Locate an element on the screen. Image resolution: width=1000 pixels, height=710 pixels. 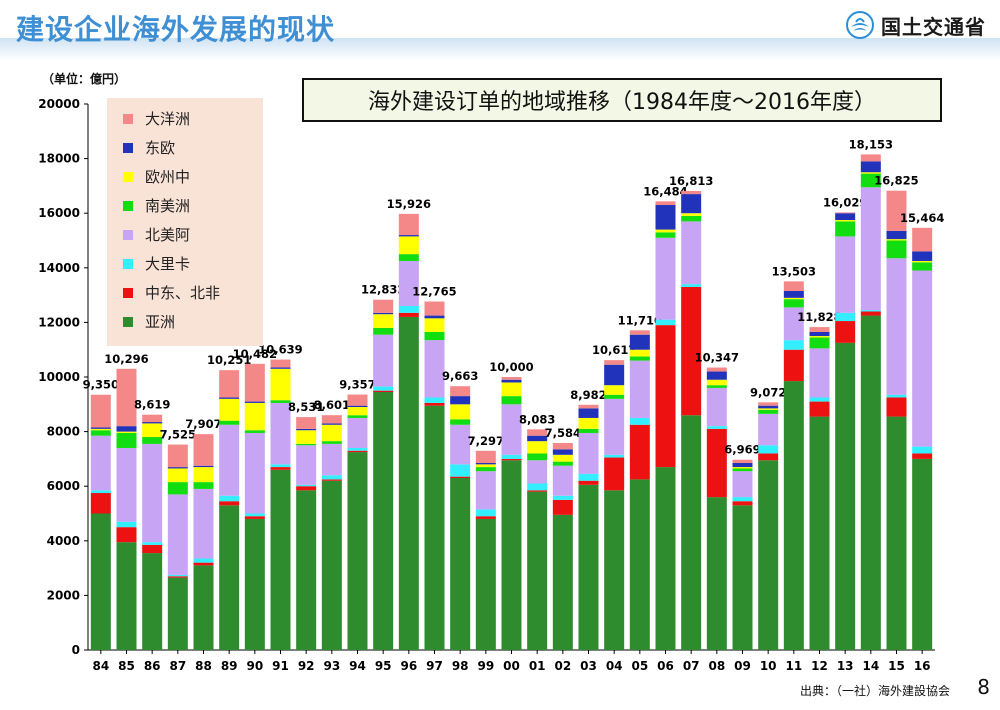
bar-segment-96-南美洲 is located at coordinates (408, 257).